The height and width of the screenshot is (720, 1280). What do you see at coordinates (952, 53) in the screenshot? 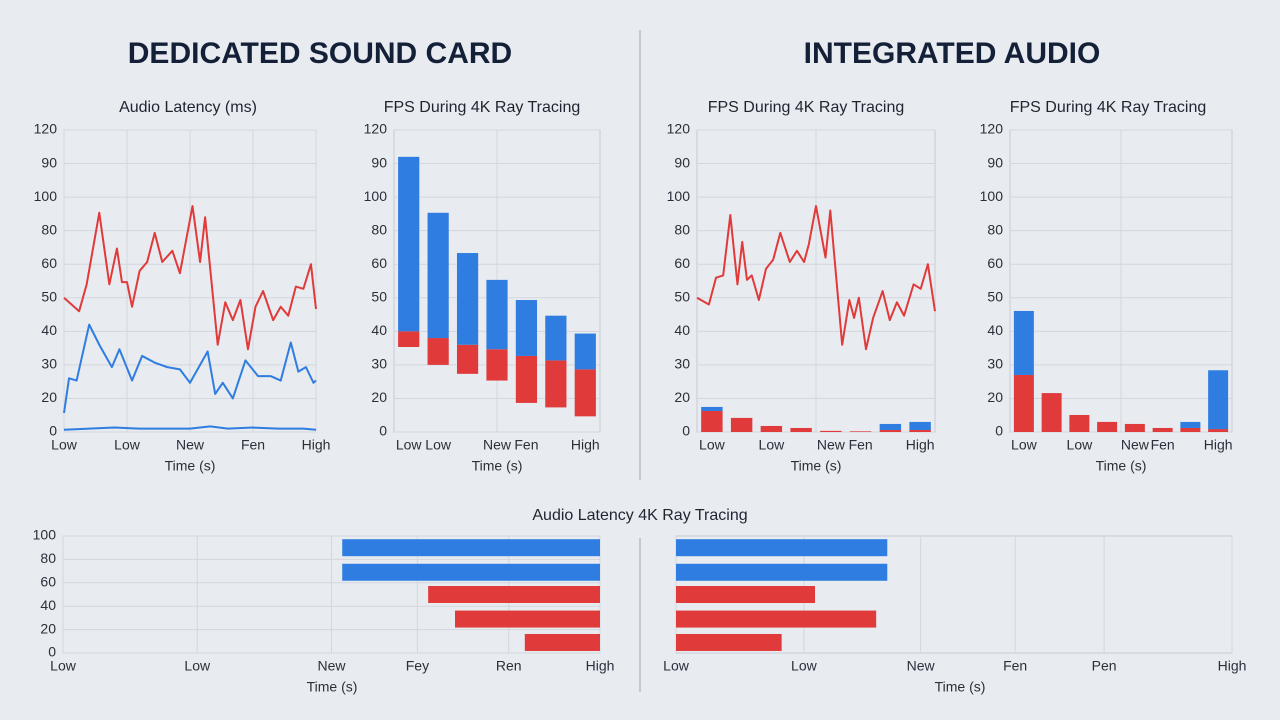
I see `section-heading: INTEGRATED AUDIO` at bounding box center [952, 53].